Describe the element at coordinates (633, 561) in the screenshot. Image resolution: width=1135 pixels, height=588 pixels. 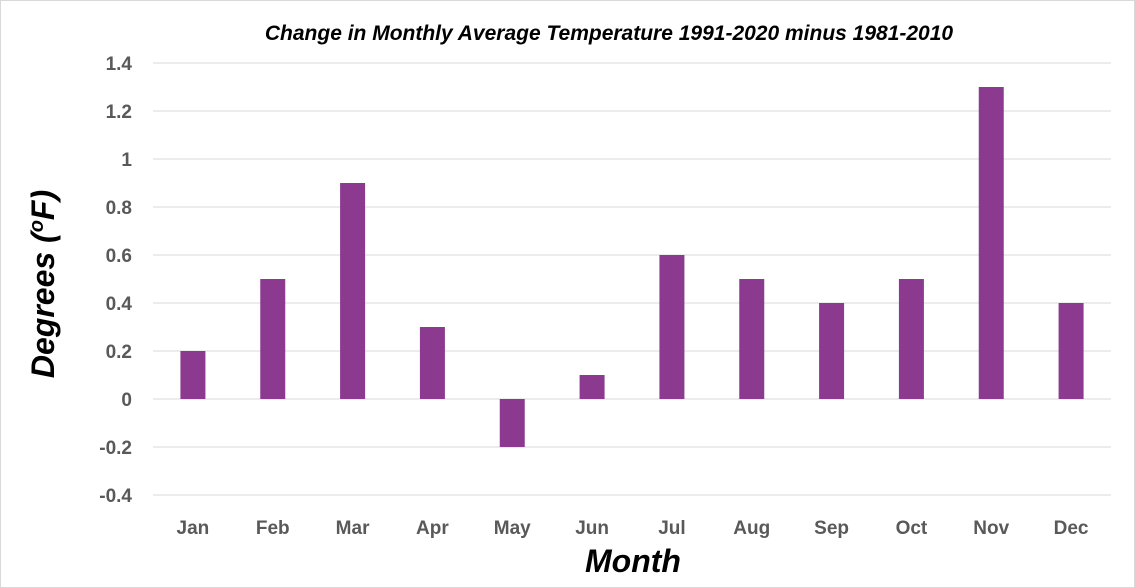
I see `x-axis-title: Month` at that location.